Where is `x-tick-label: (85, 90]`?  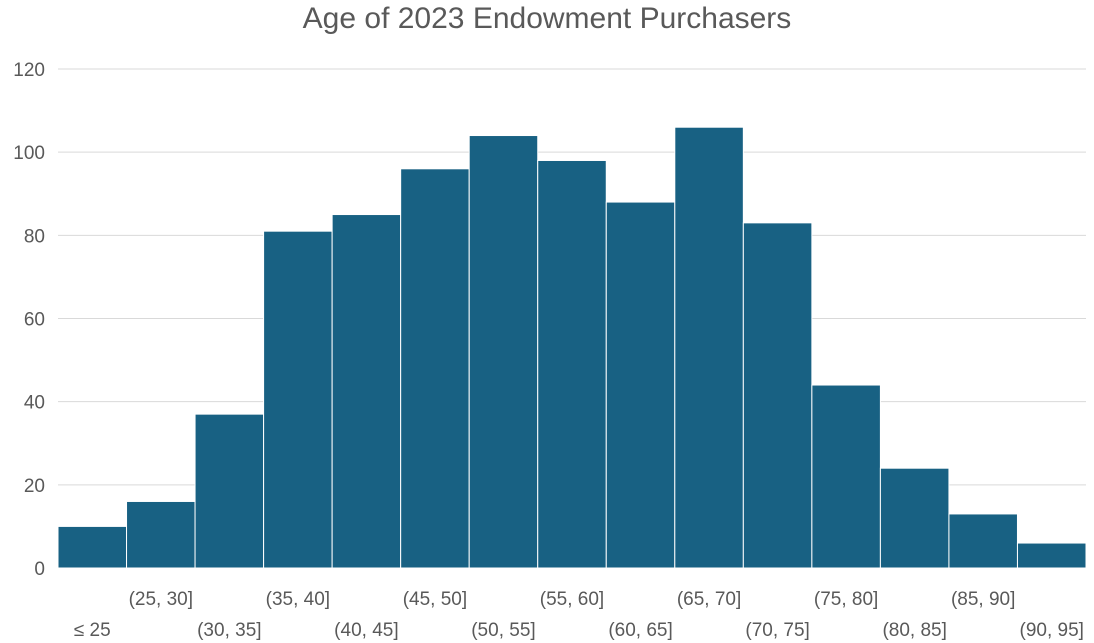
x-tick-label: (85, 90] is located at coordinates (983, 599).